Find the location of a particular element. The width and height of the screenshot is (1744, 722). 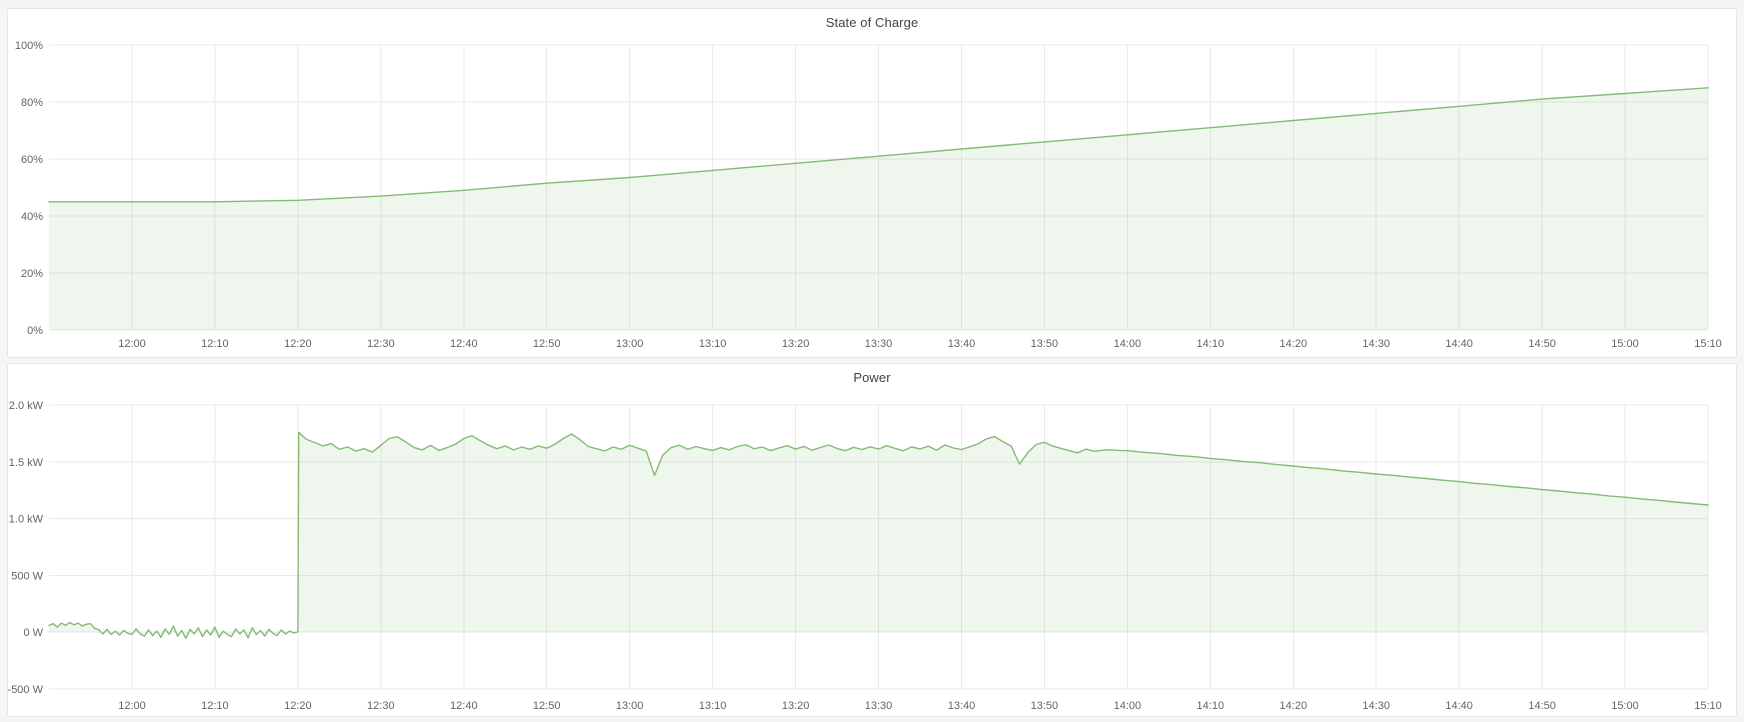

y-tick-label: 40% is located at coordinates (32, 217).